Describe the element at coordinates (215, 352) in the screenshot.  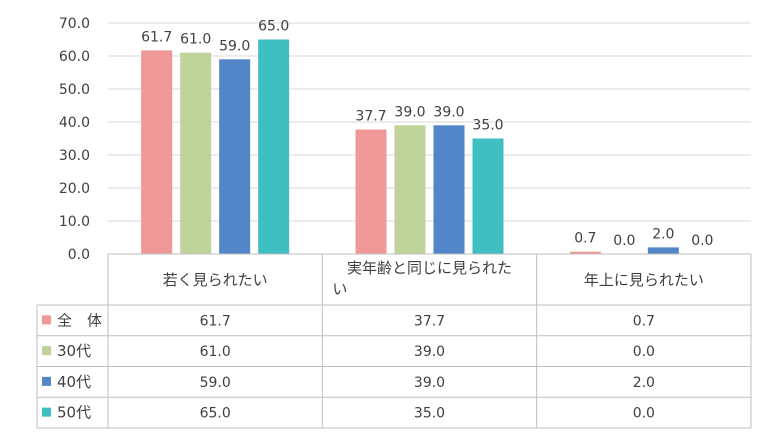
I see `table-cell: 61.0` at that location.